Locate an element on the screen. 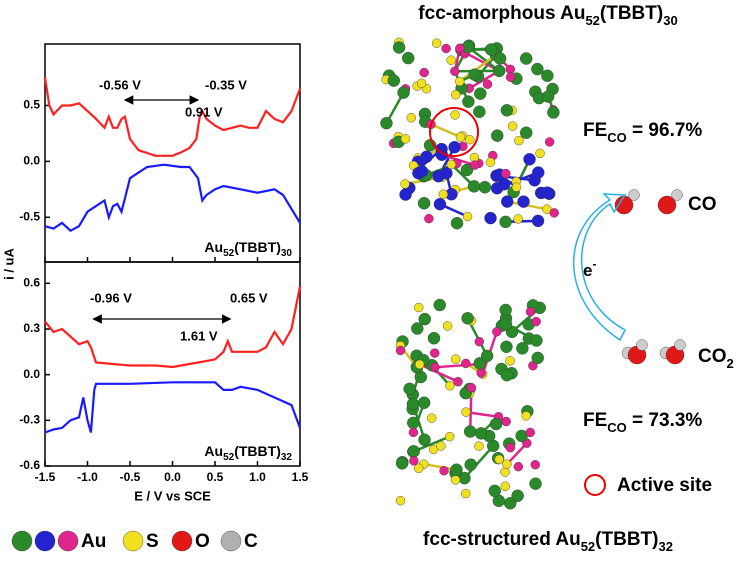 This screenshot has height=563, width=754. active-site-icon is located at coordinates (595, 485).